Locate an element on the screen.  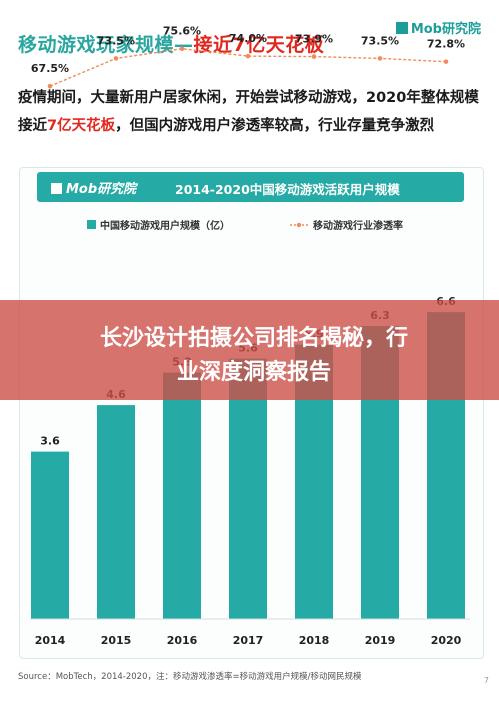
x-tick-2016: 2016 is located at coordinates (182, 640).